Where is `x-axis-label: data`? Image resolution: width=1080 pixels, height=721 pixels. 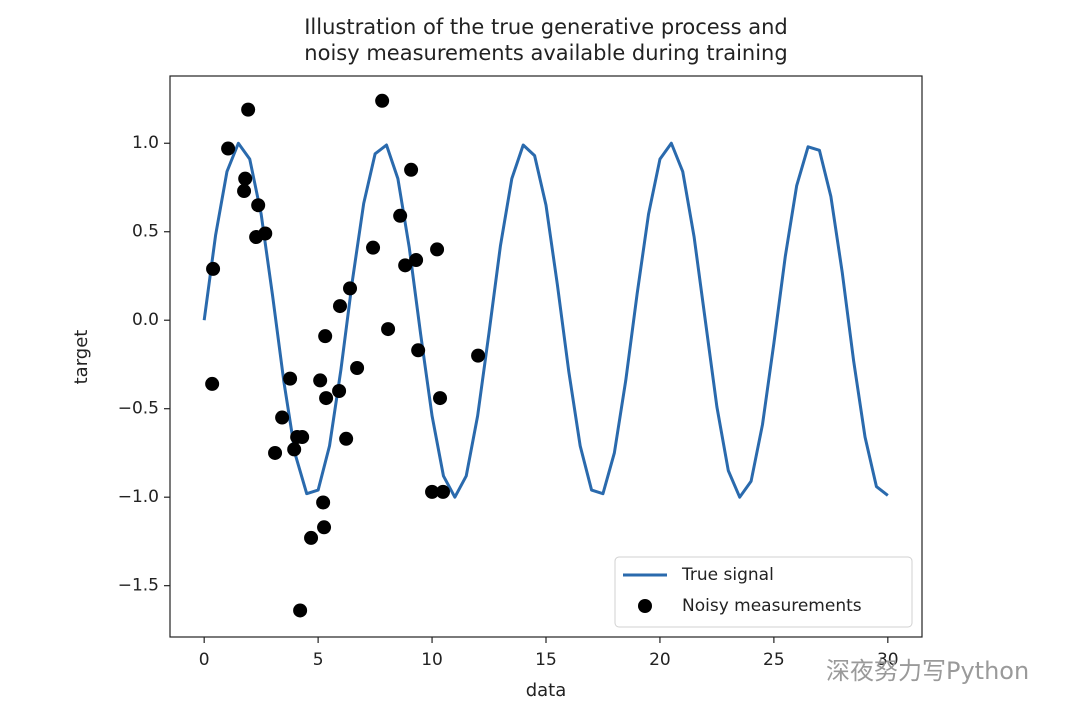 x-axis-label: data is located at coordinates (546, 690).